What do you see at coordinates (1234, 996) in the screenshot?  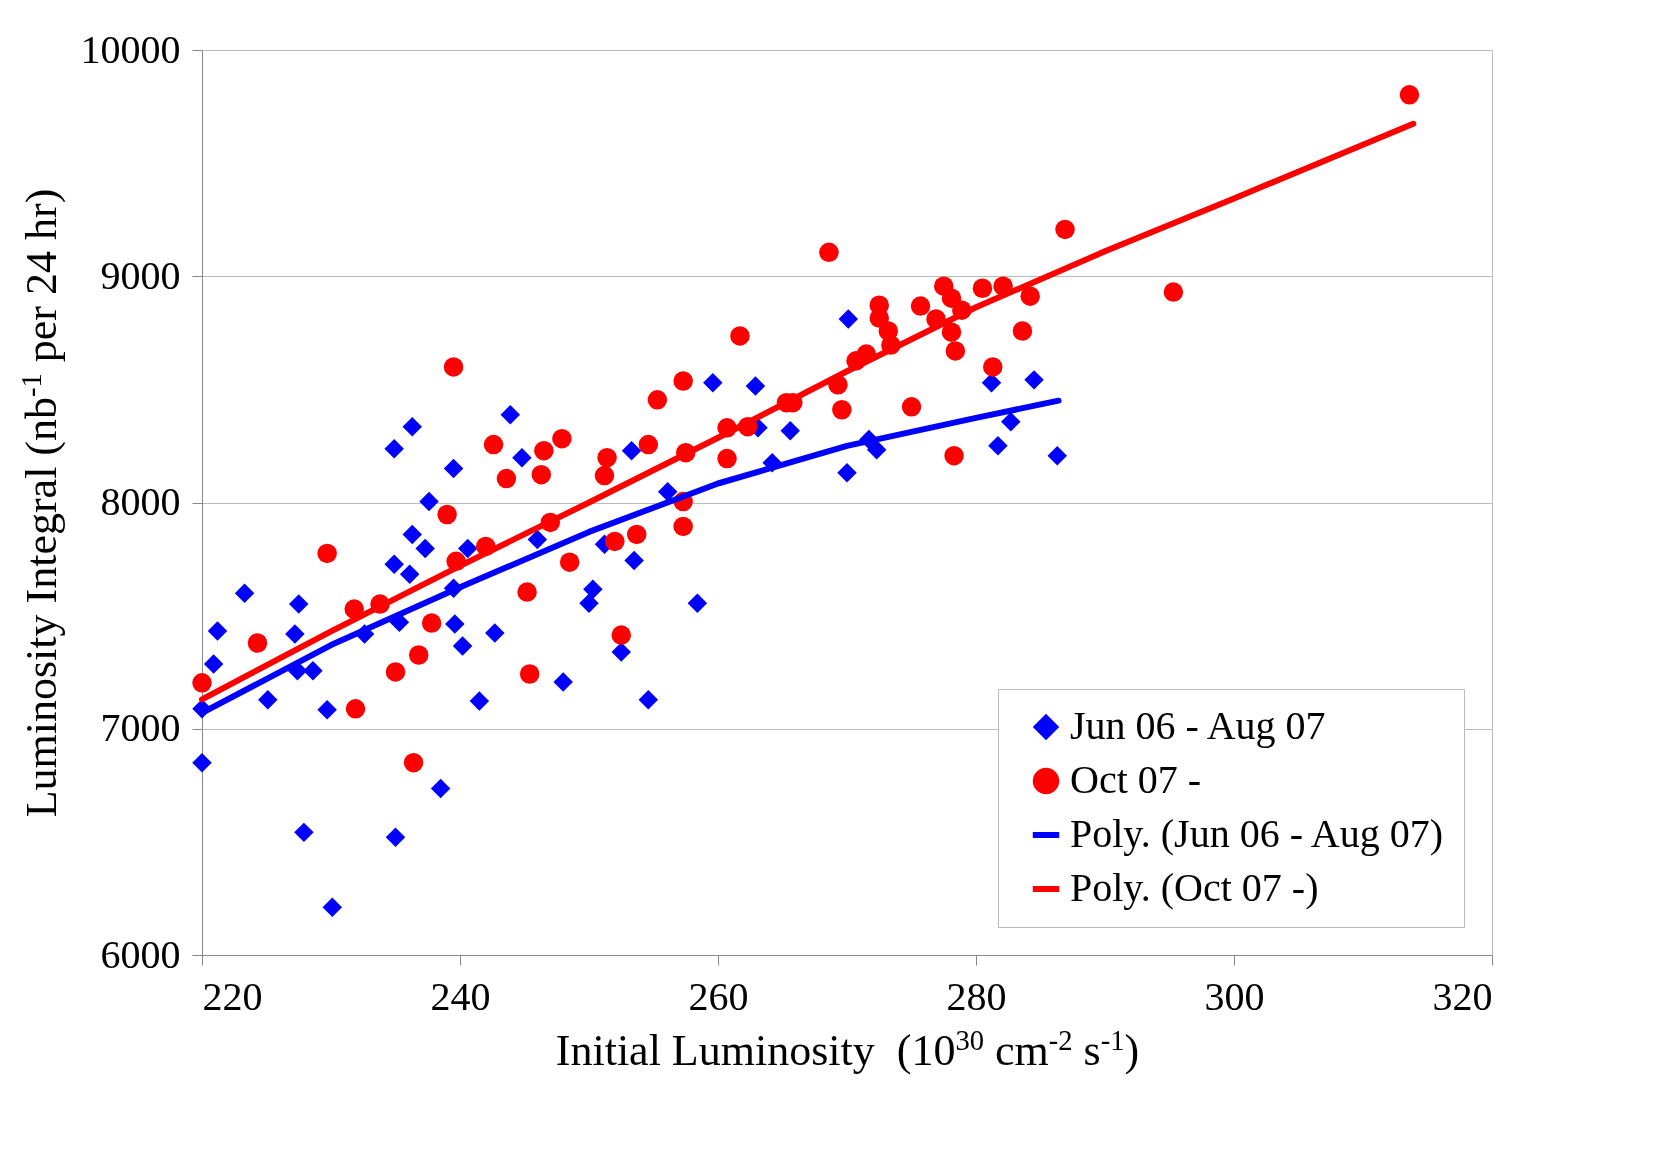 I see `x-tick-label: 300` at bounding box center [1234, 996].